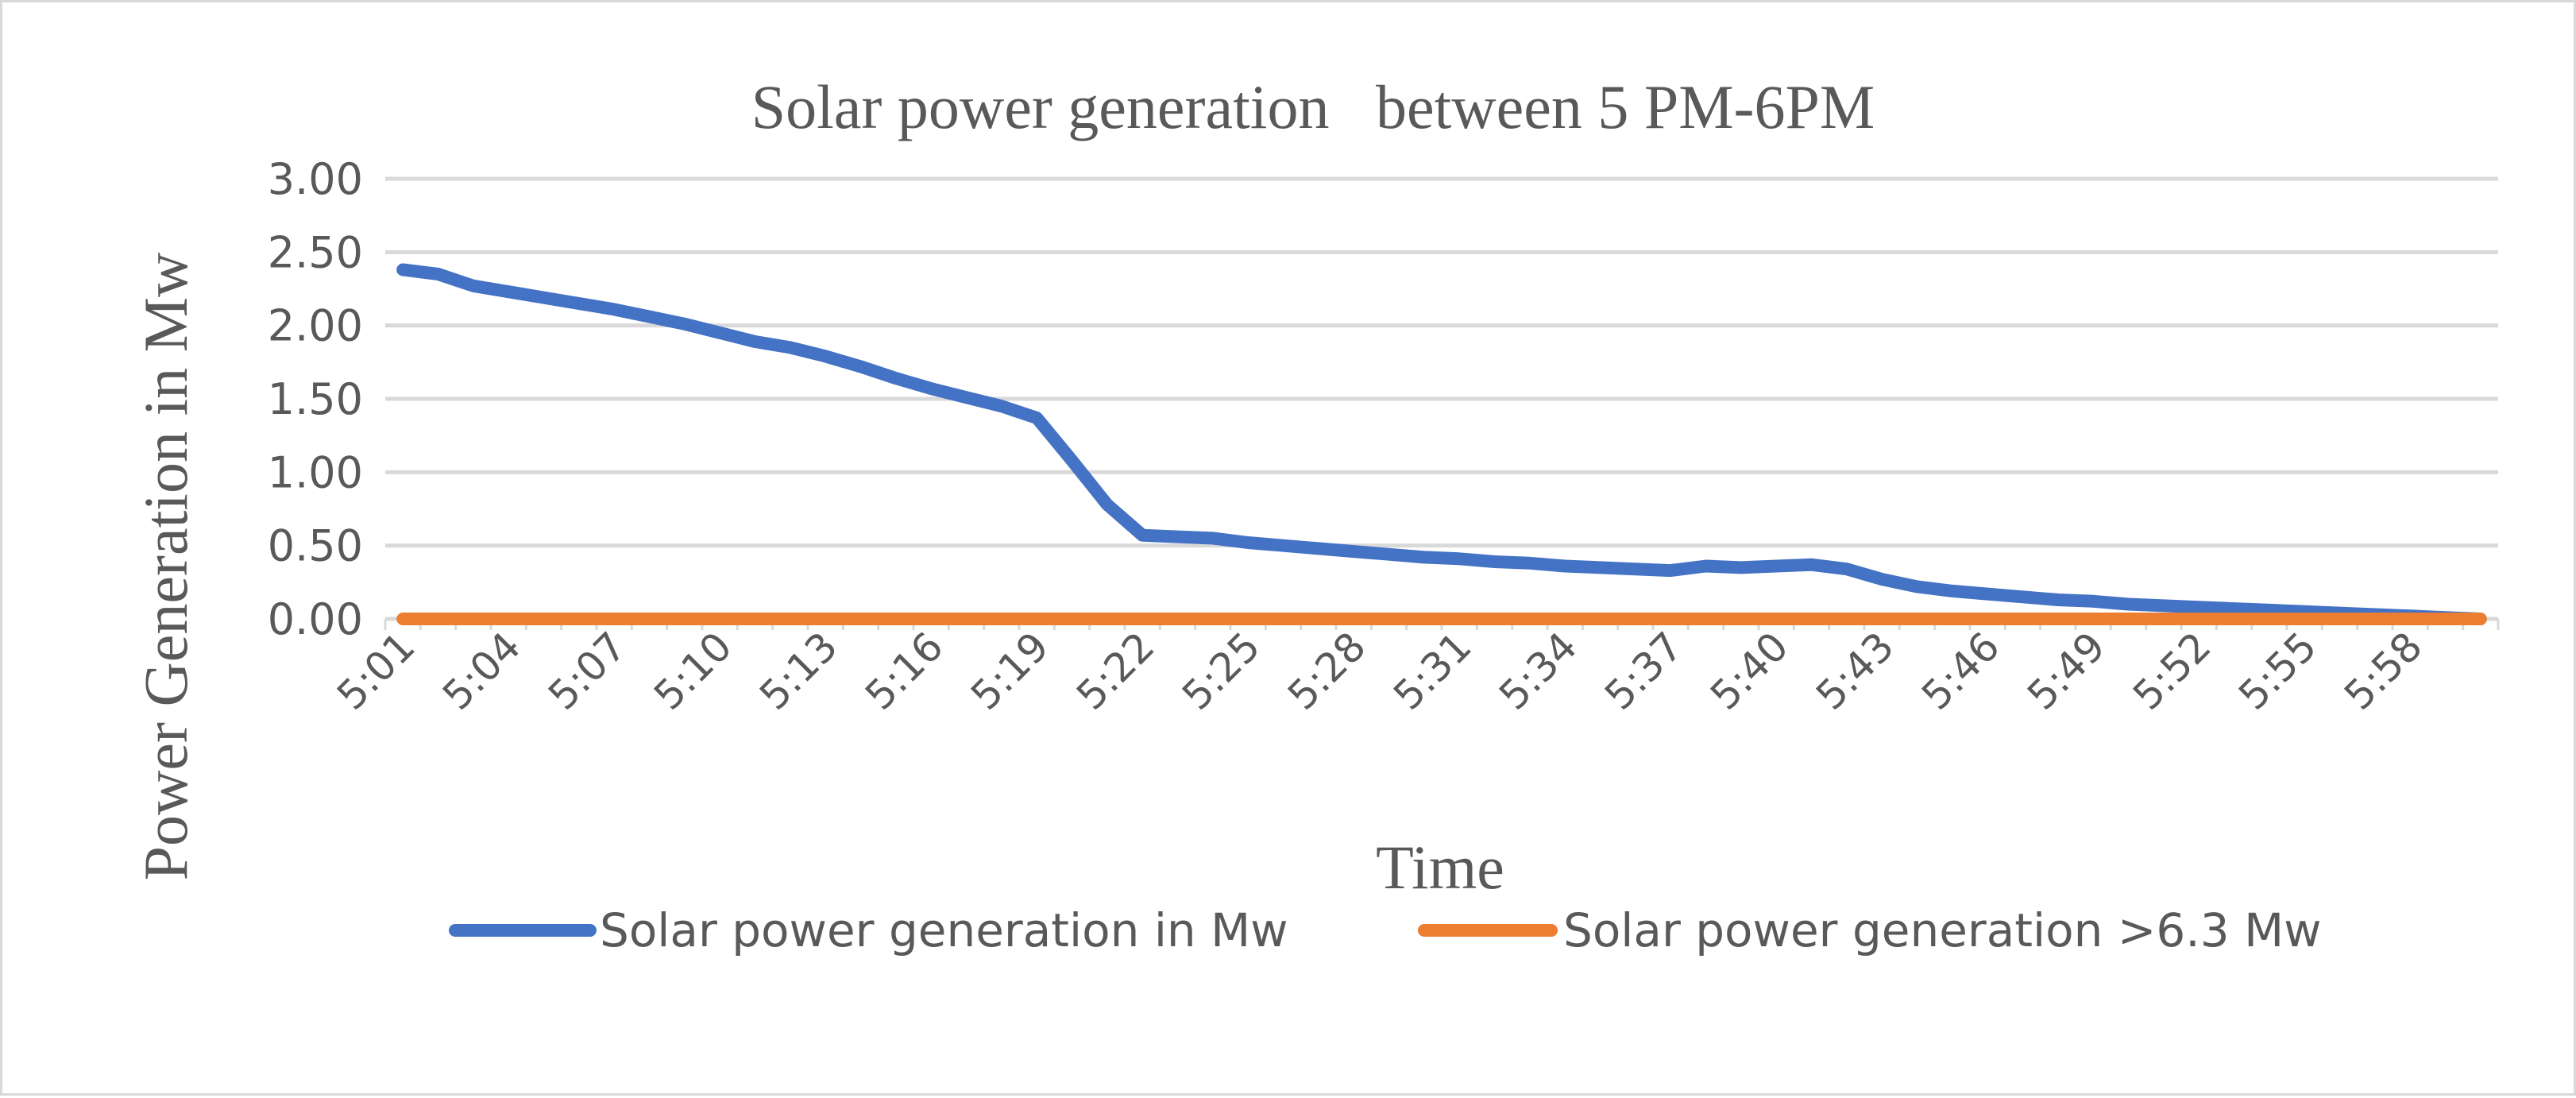 The image size is (2576, 1098). Describe the element at coordinates (1643, 670) in the screenshot. I see `x-tick-label: 5:37` at that location.